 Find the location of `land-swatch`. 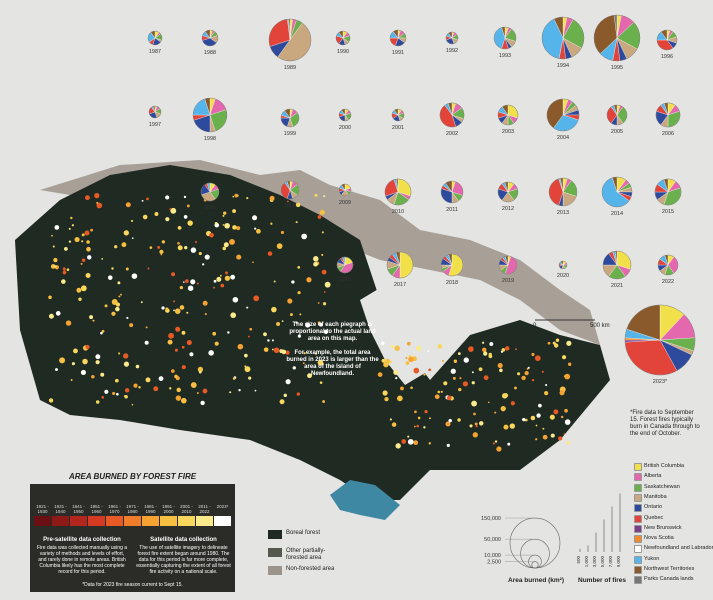

land-swatch is located at coordinates (275, 534).